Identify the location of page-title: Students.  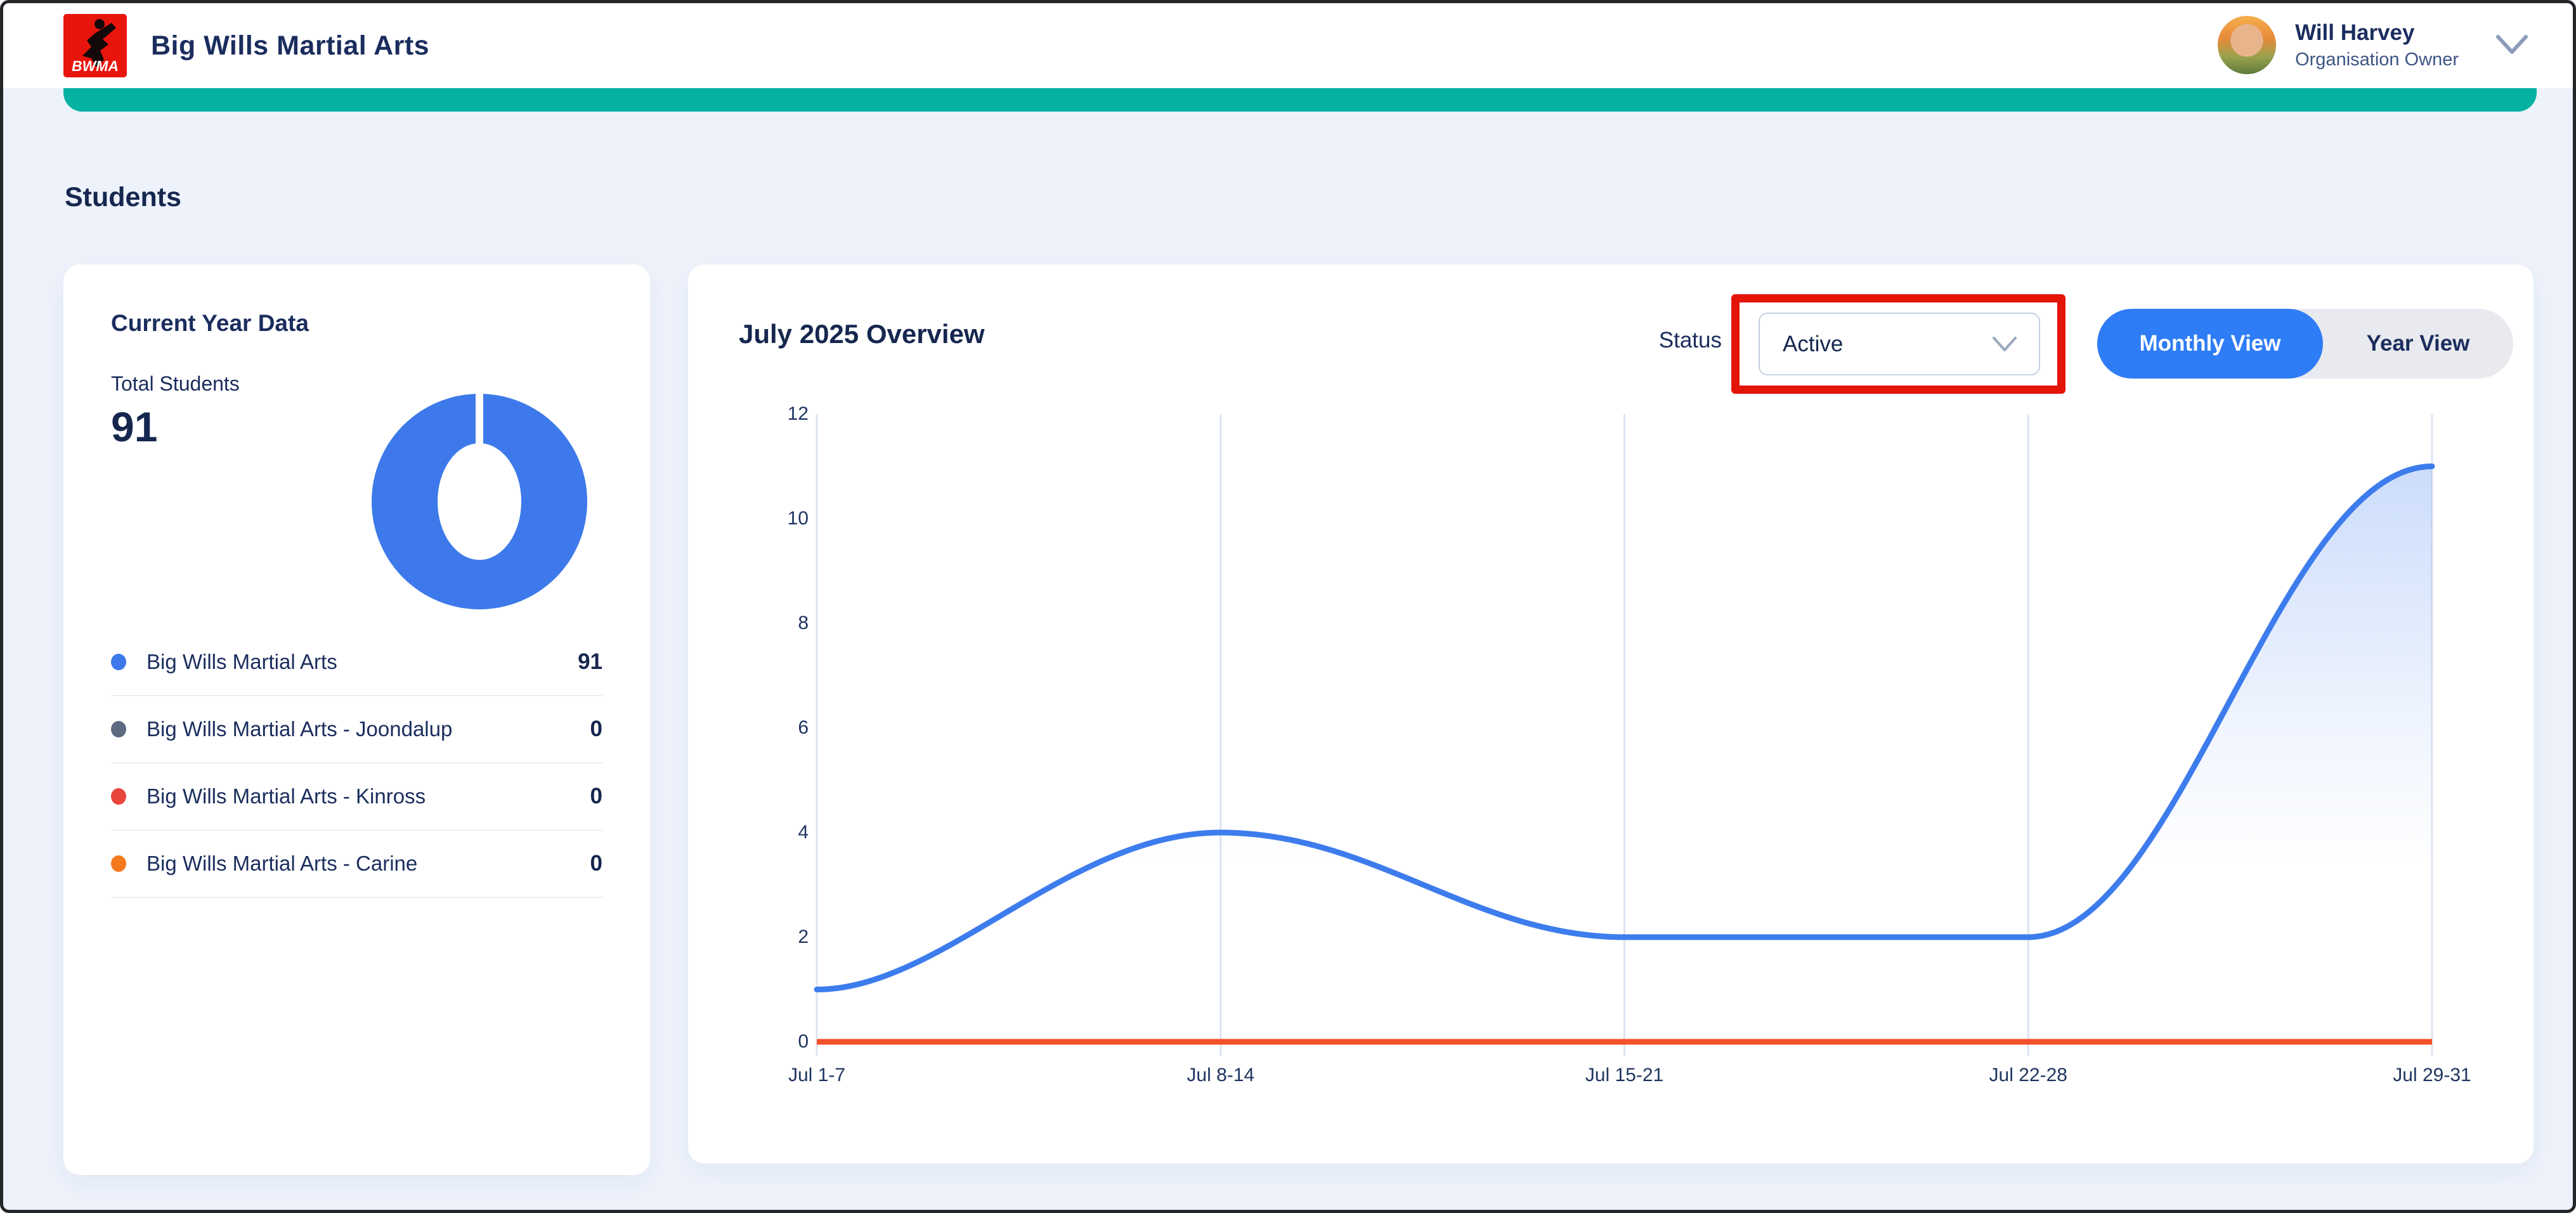
(123, 197).